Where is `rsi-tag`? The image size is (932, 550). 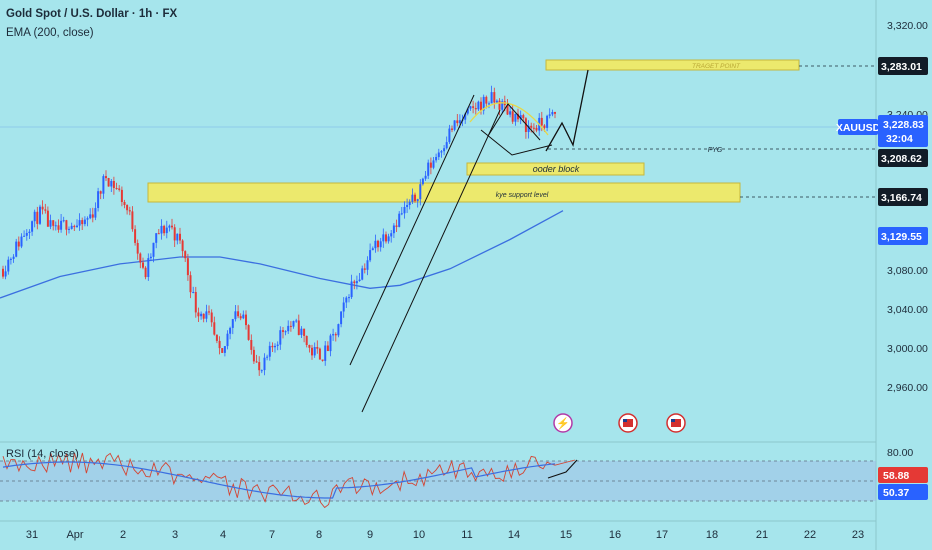 rsi-tag is located at coordinates (903, 492).